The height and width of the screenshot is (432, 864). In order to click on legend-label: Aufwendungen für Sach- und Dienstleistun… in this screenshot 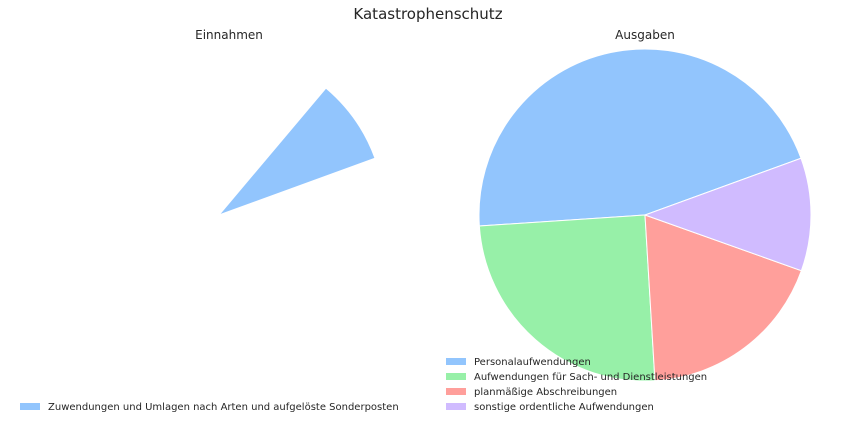, I will do `click(590, 377)`.